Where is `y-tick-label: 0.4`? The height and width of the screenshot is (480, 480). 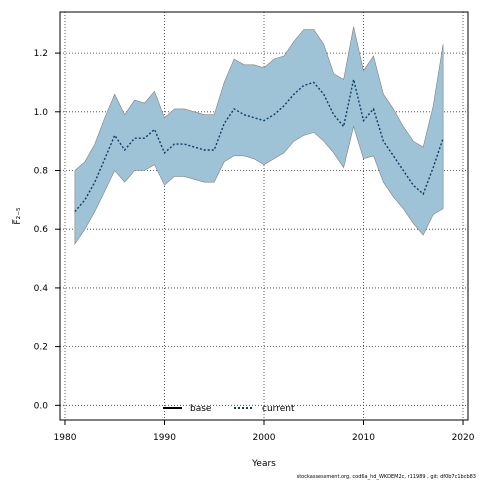 y-tick-label: 0.4 is located at coordinates (41, 289).